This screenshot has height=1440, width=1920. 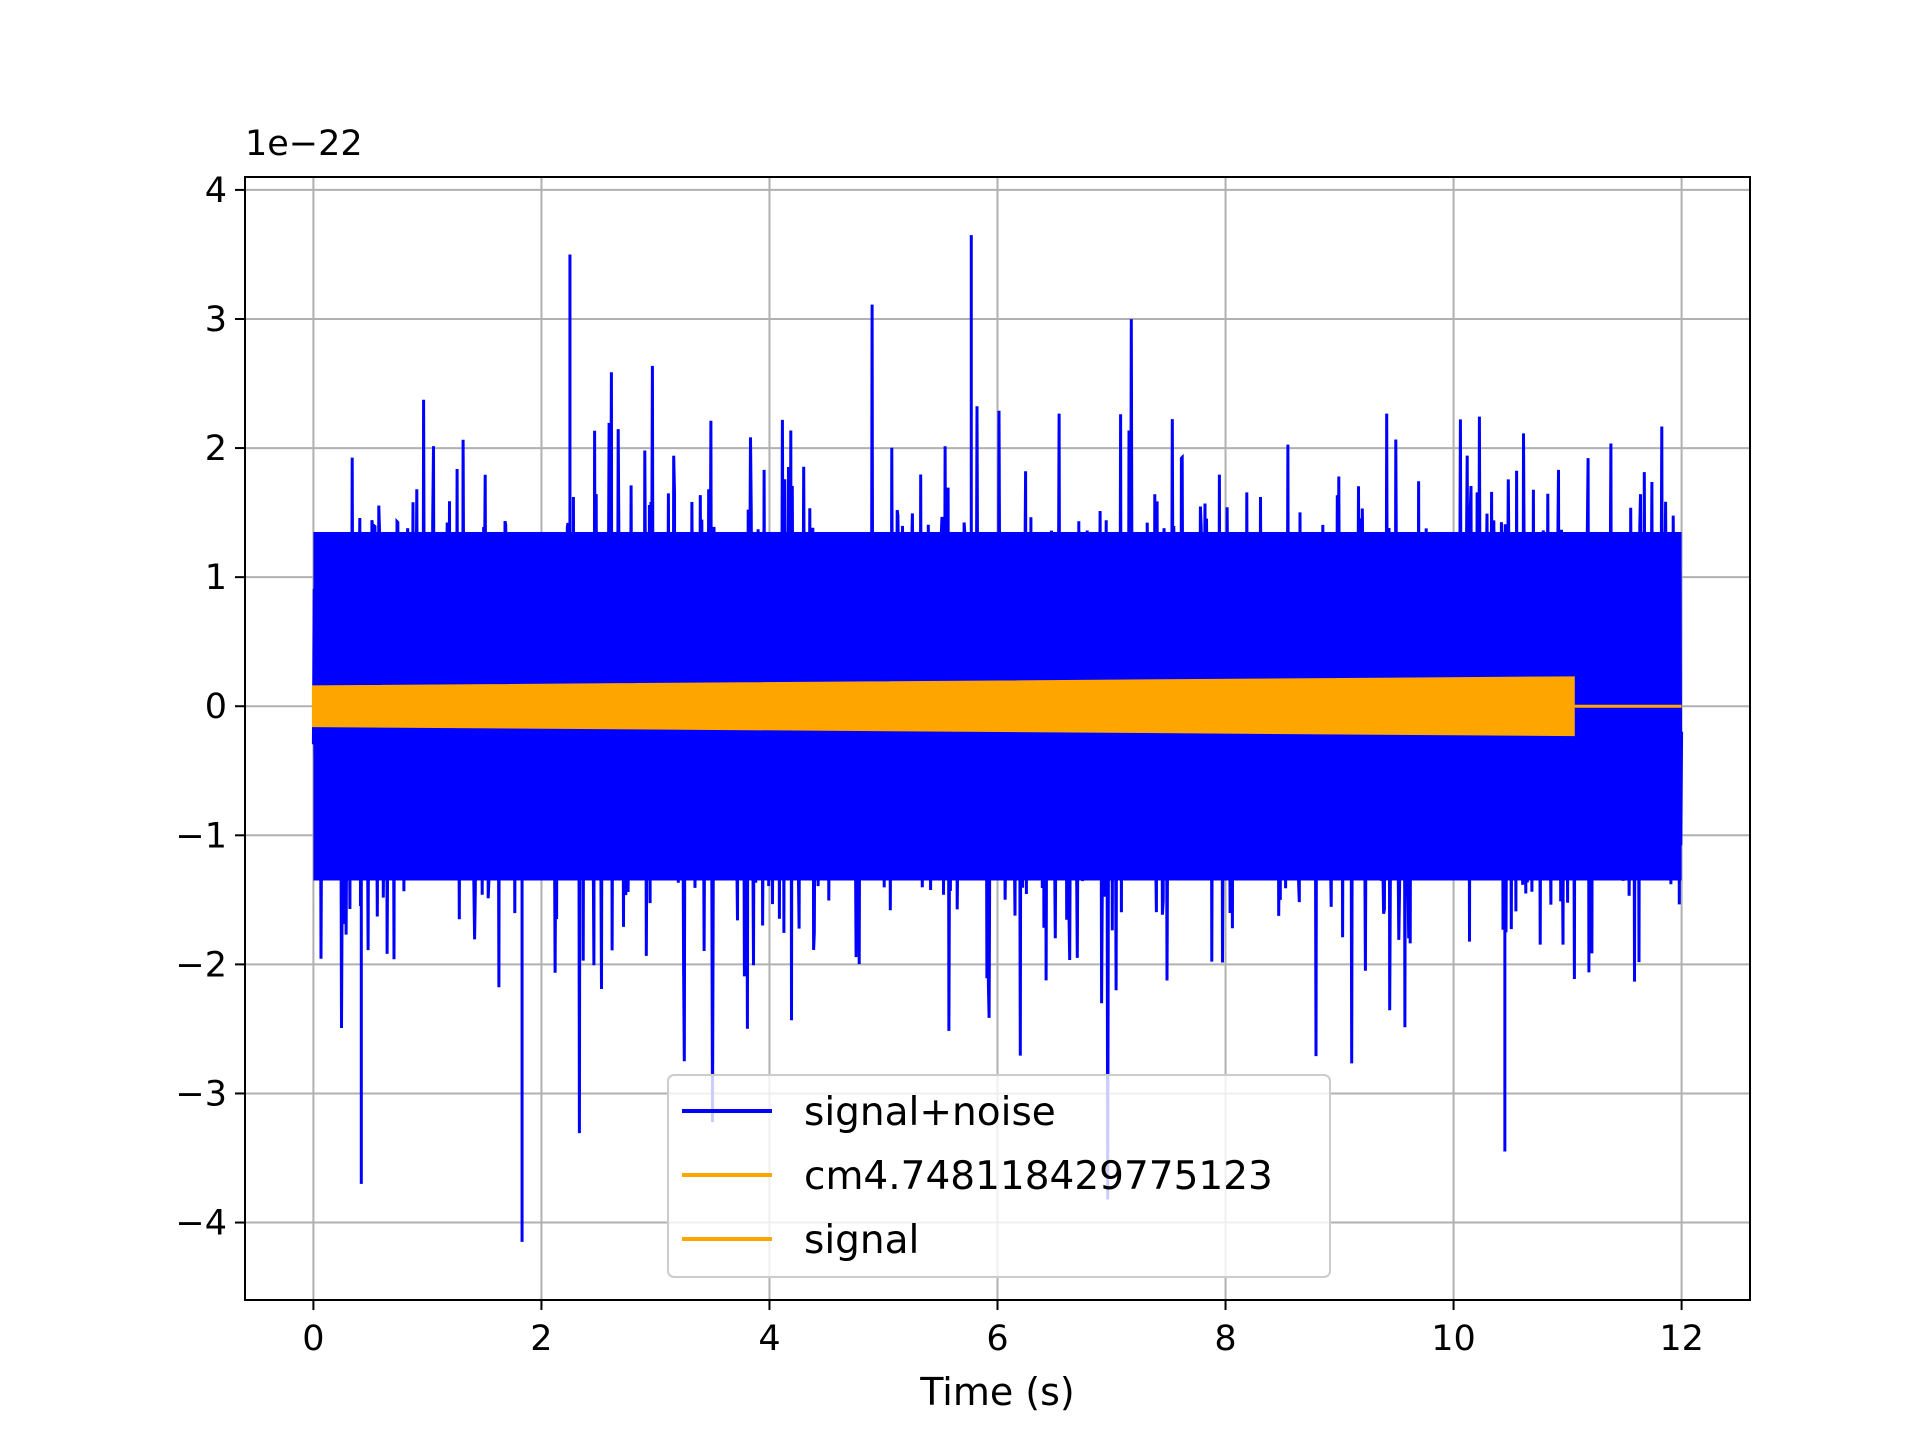 What do you see at coordinates (201, 1224) in the screenshot?
I see `y-tick-label: −4` at bounding box center [201, 1224].